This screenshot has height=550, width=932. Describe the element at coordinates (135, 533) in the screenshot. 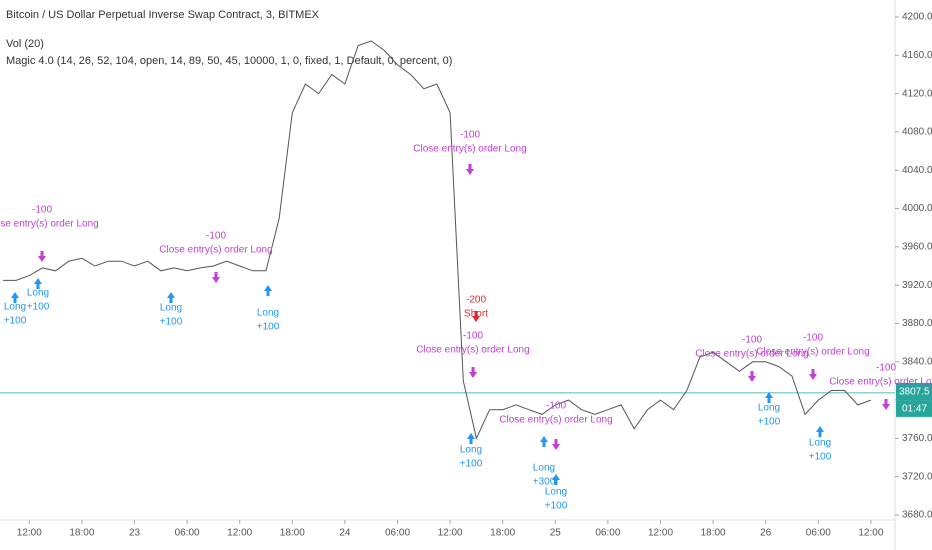

I see `x-tick-label: 23` at that location.